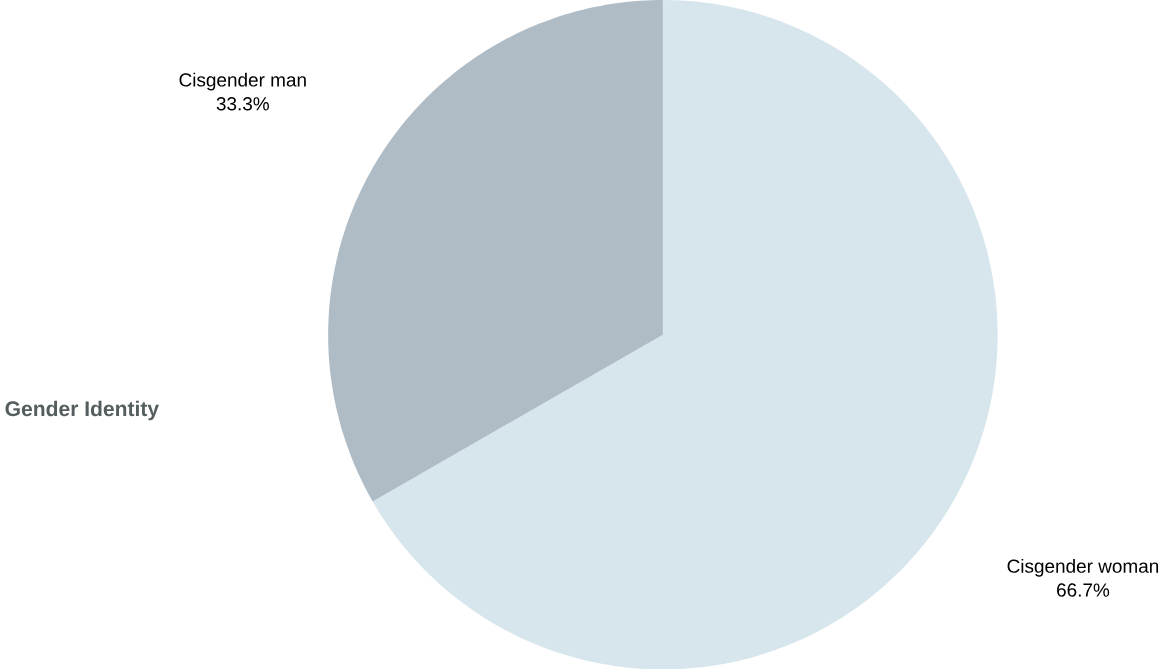 The width and height of the screenshot is (1164, 669). I want to click on text: Gender Identity, so click(82, 410).